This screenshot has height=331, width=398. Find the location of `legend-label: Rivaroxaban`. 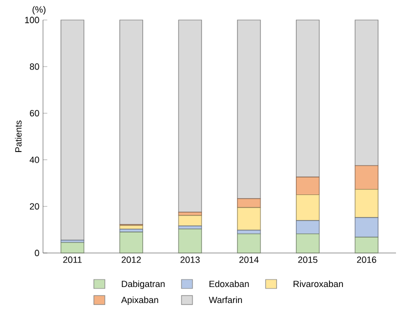

legend-label: Rivaroxaban is located at coordinates (318, 284).